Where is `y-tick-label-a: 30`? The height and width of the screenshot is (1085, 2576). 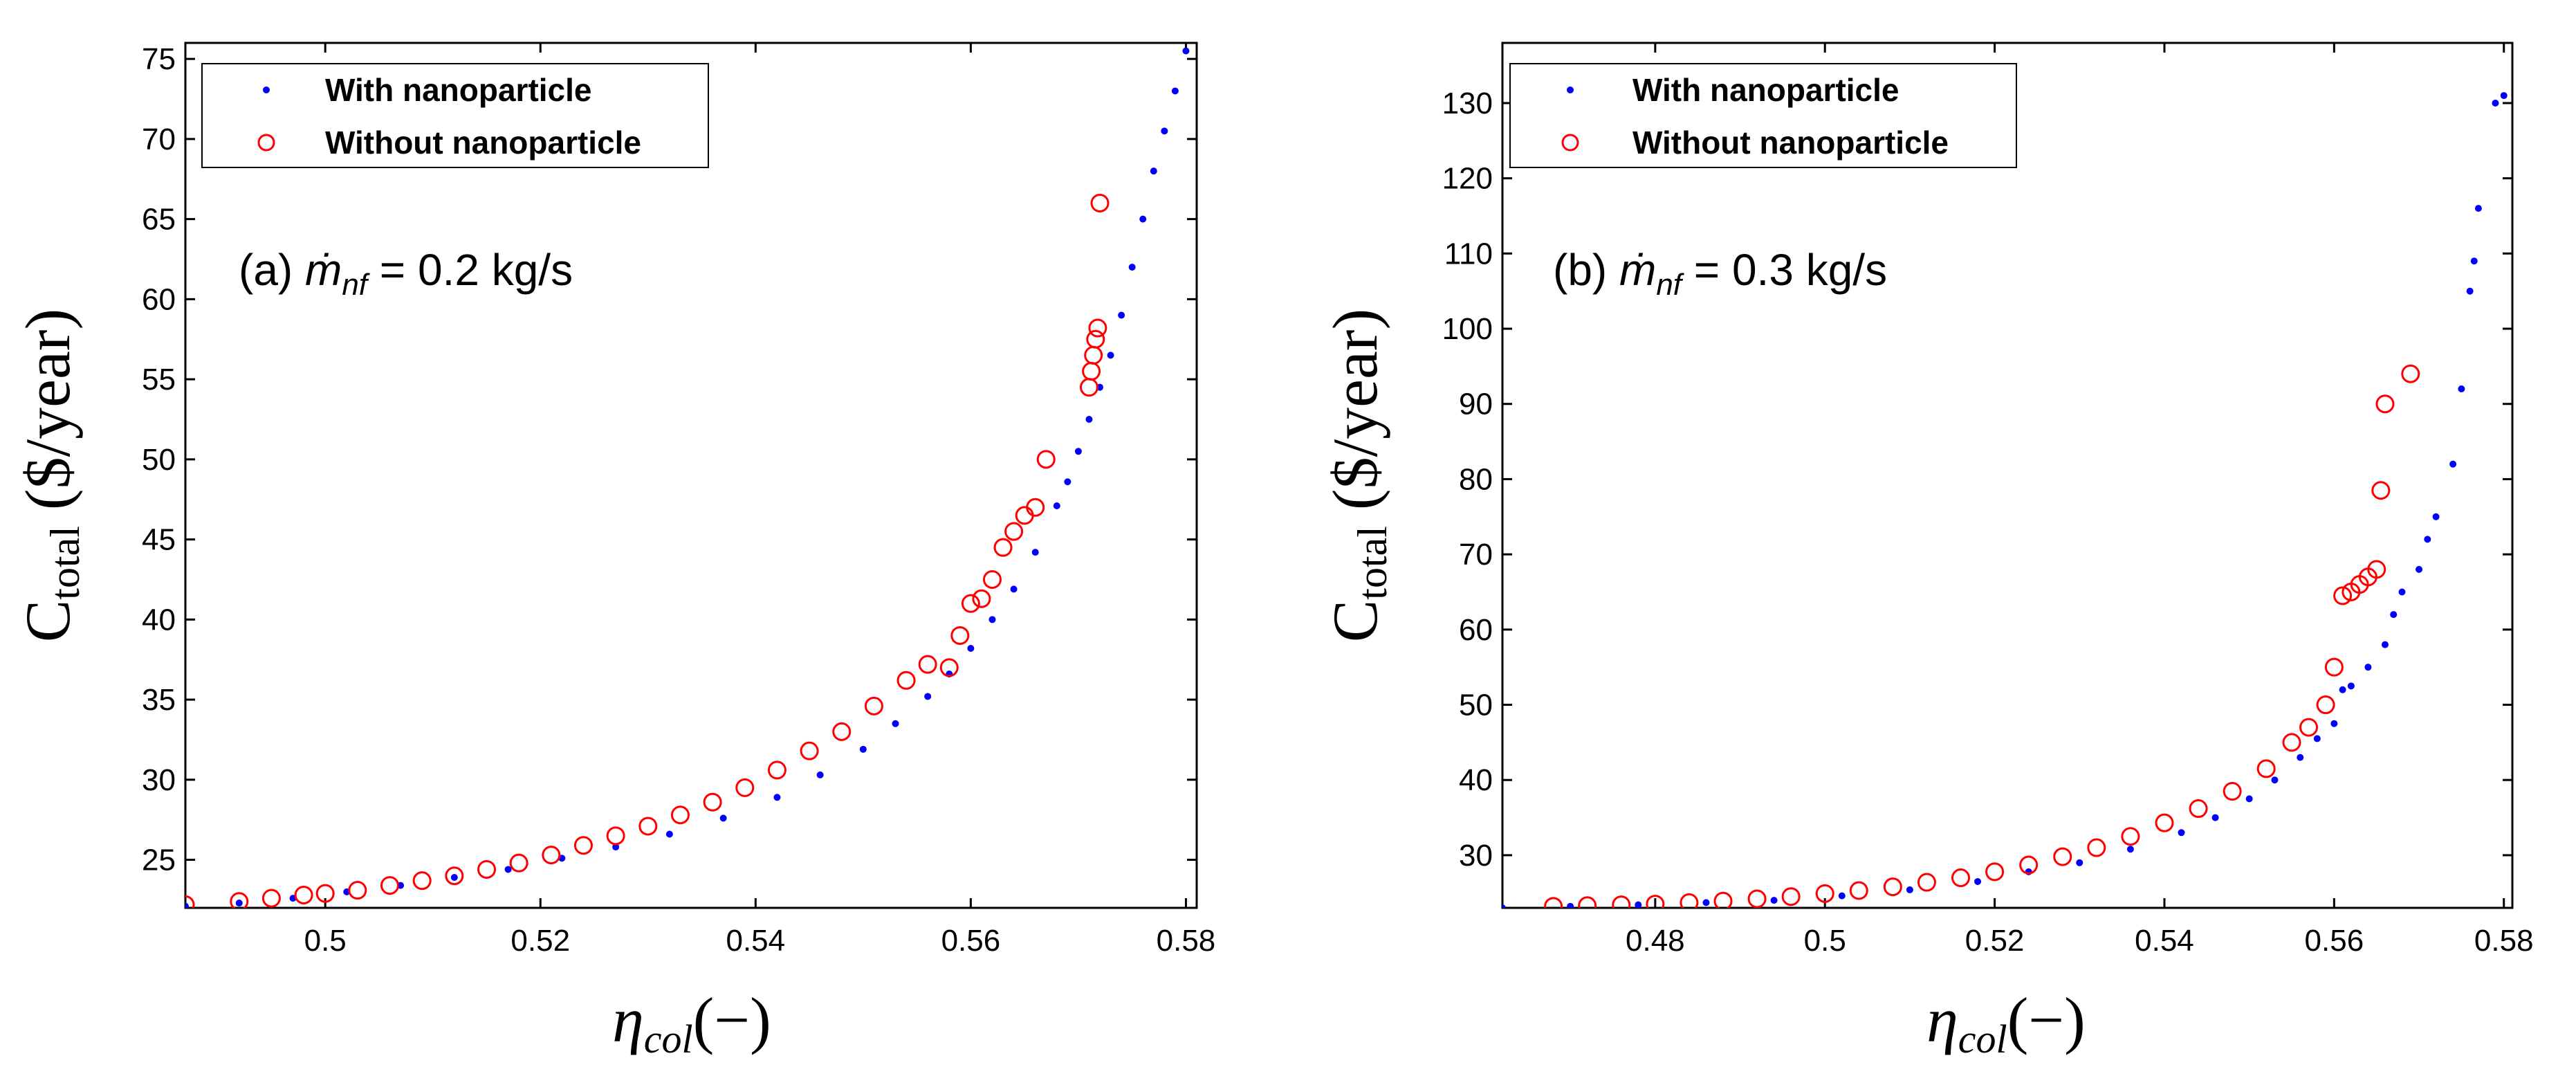
y-tick-label-a: 30 is located at coordinates (159, 780).